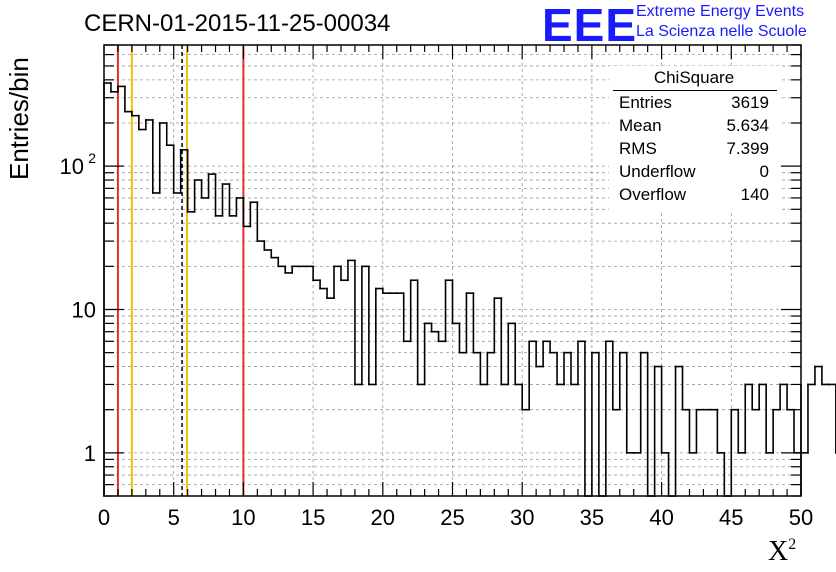 This screenshot has width=836, height=572. What do you see at coordinates (747, 148) in the screenshot?
I see `stats-value: 7.399` at bounding box center [747, 148].